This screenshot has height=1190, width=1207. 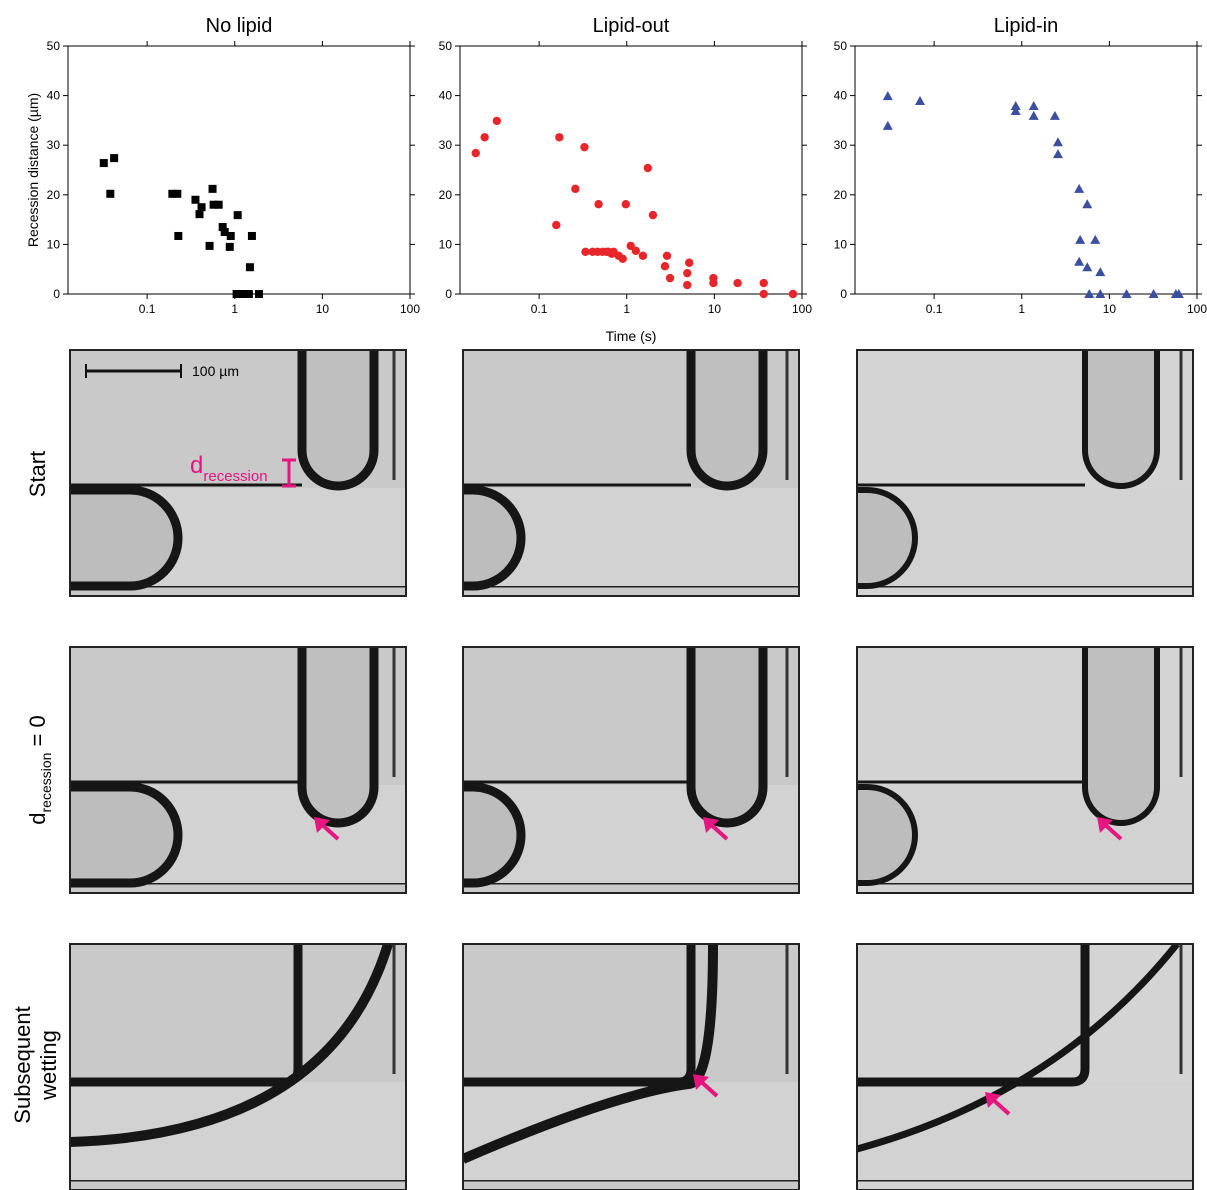 What do you see at coordinates (37, 474) in the screenshot?
I see `row-label: Start` at bounding box center [37, 474].